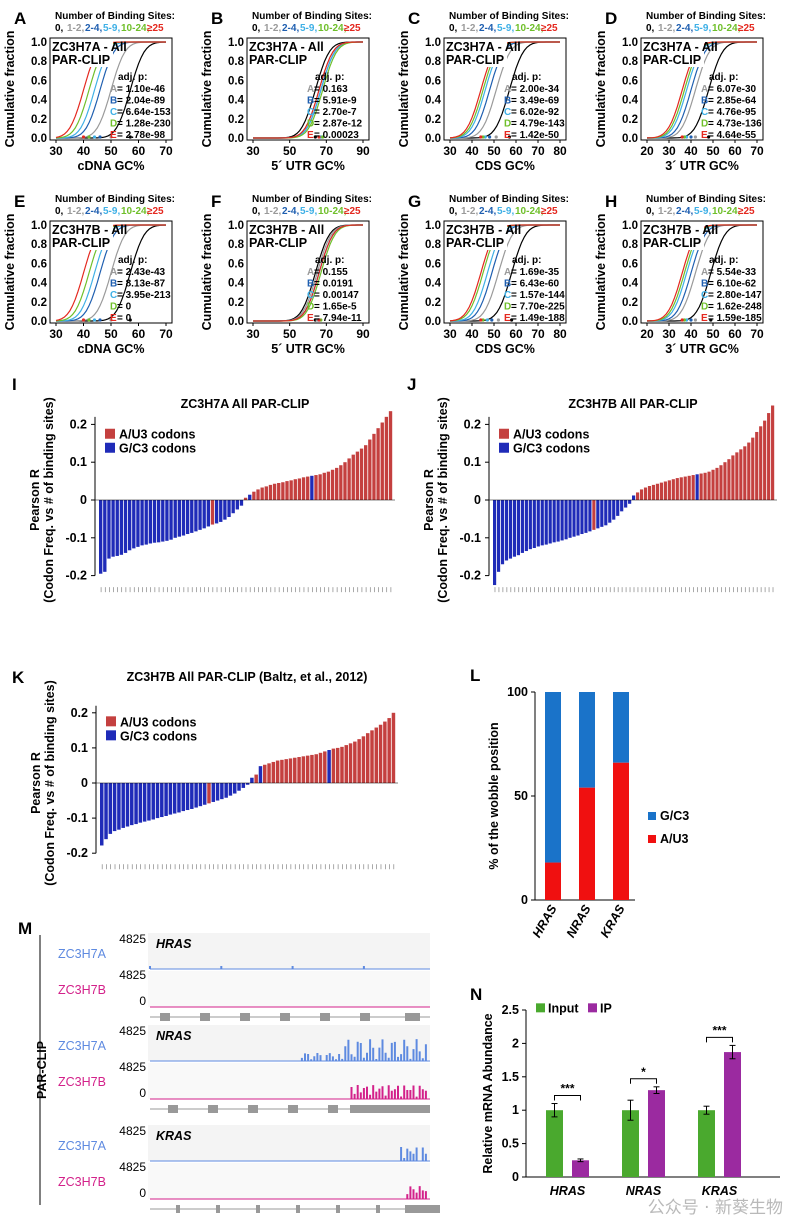  What do you see at coordinates (298, 1209) in the screenshot?
I see `exon` at bounding box center [298, 1209].